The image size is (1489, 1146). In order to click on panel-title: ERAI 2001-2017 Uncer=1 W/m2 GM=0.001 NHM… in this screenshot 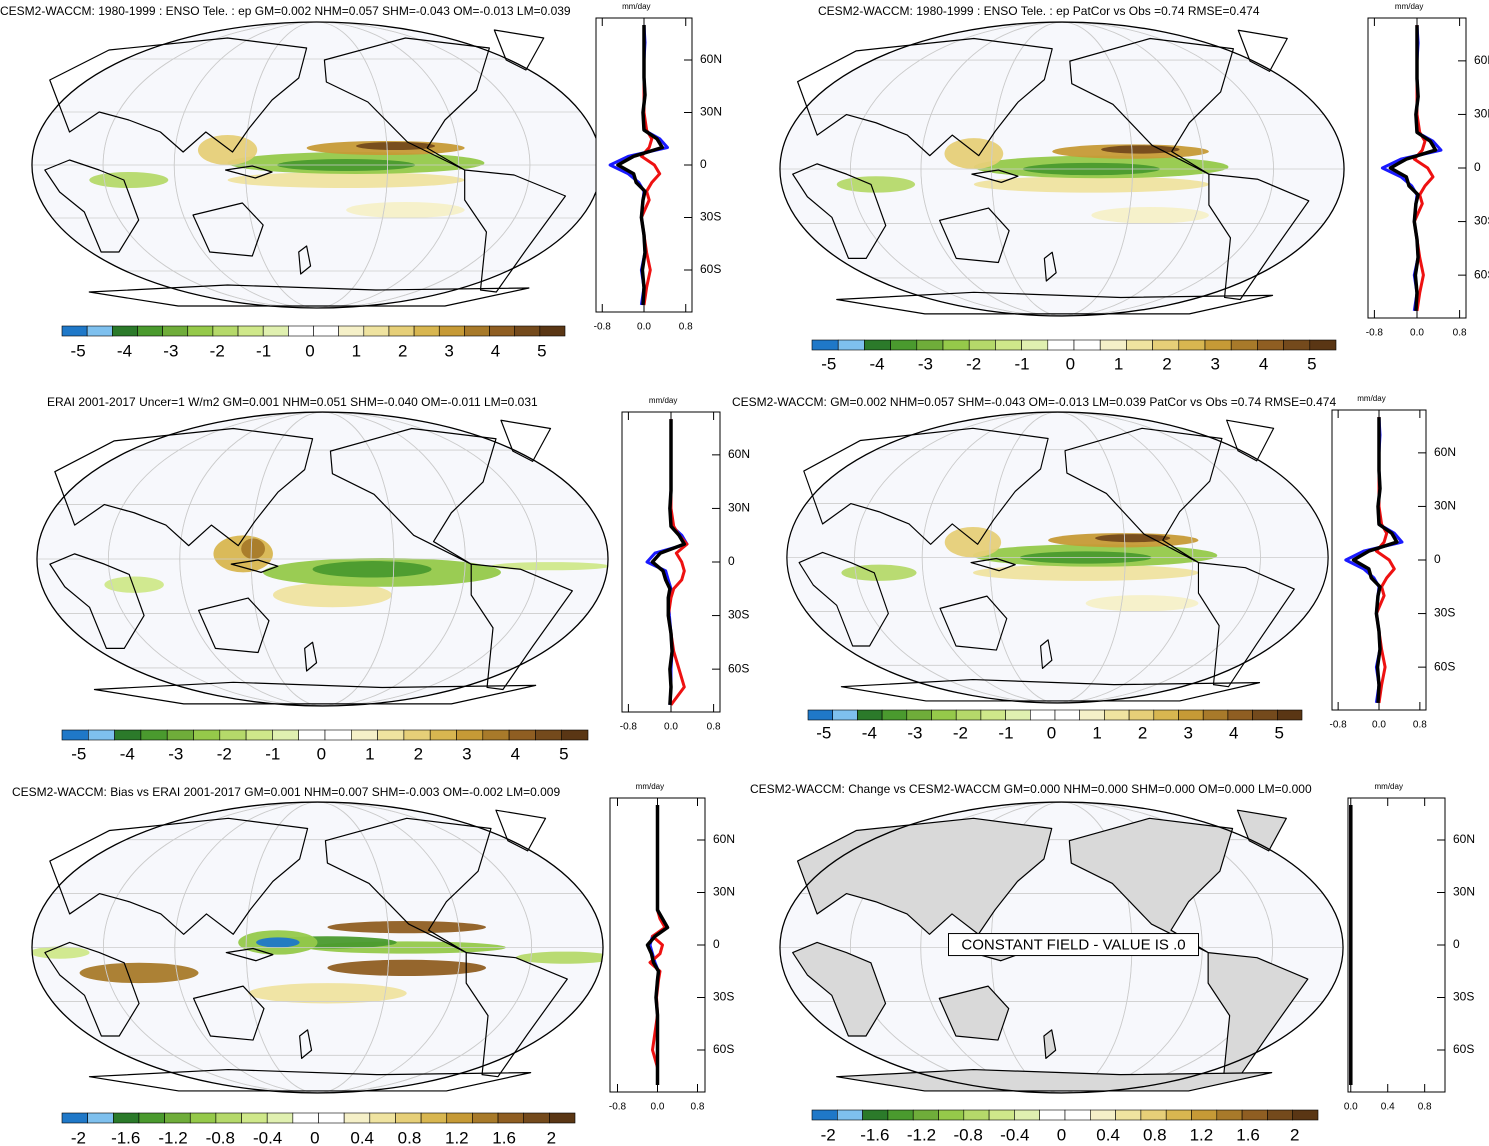, I will do `click(292, 402)`.